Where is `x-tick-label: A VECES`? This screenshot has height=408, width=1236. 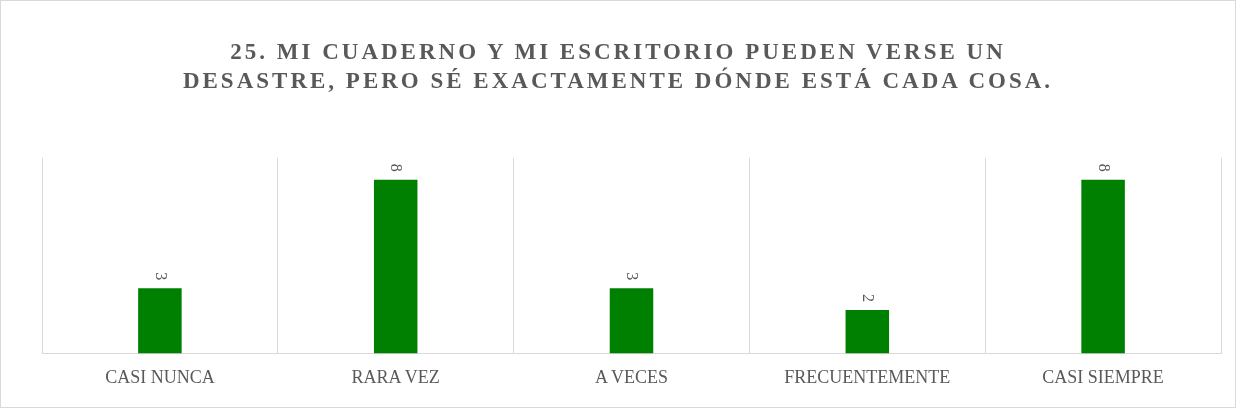 x-tick-label: A VECES is located at coordinates (631, 376).